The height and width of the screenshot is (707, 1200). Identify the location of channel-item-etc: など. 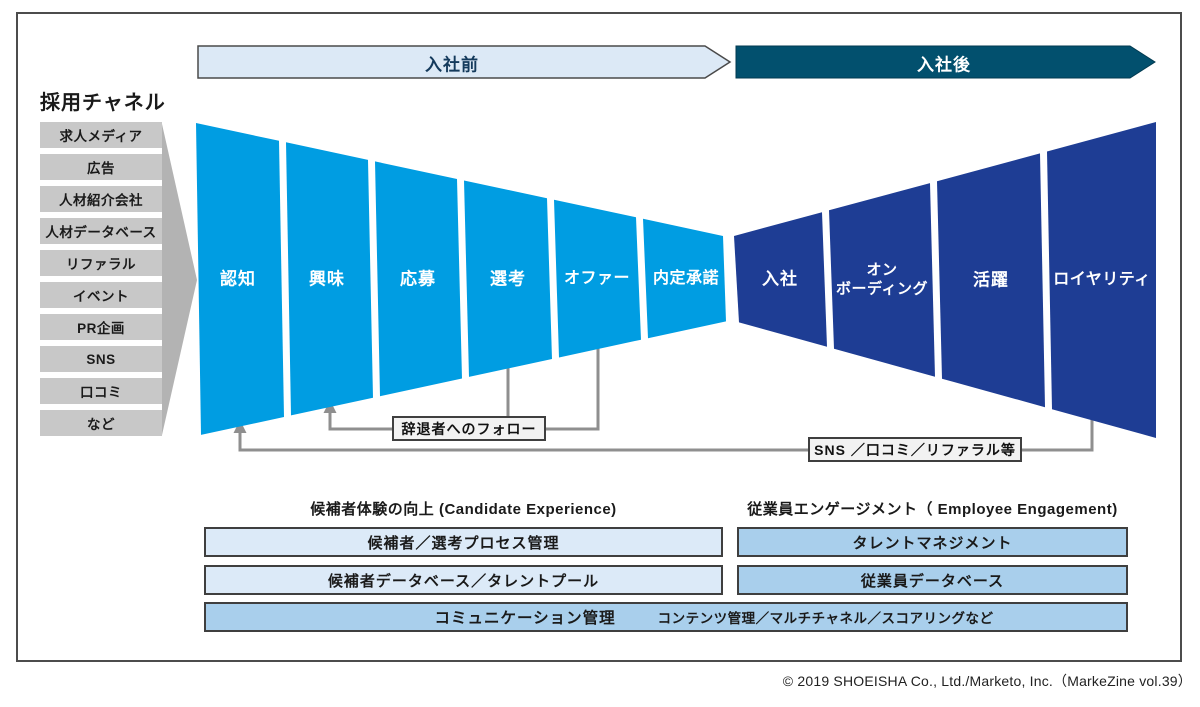
(101, 423).